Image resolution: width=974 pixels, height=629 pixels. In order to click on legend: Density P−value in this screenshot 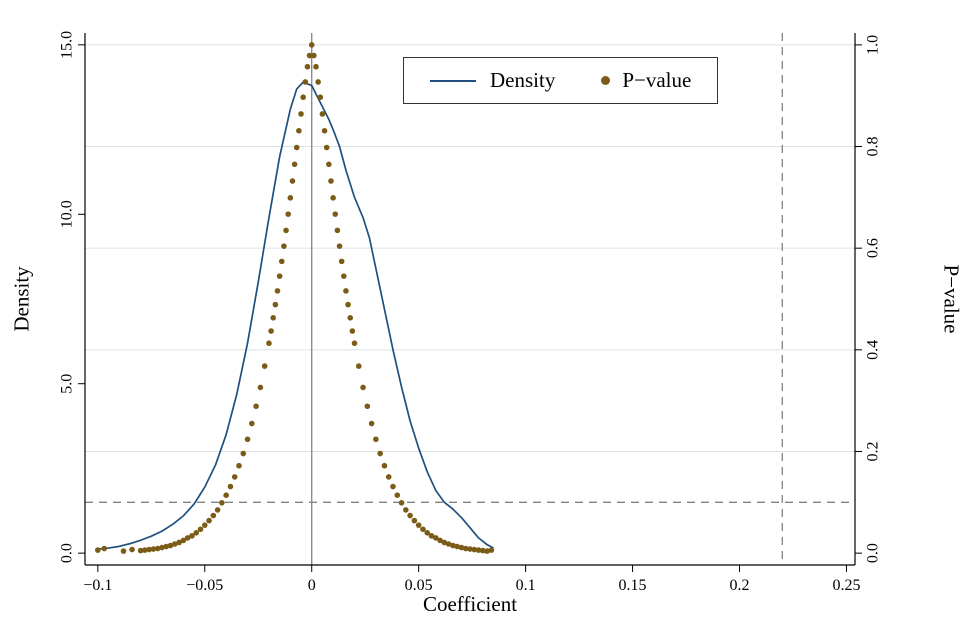, I will do `click(561, 80)`.